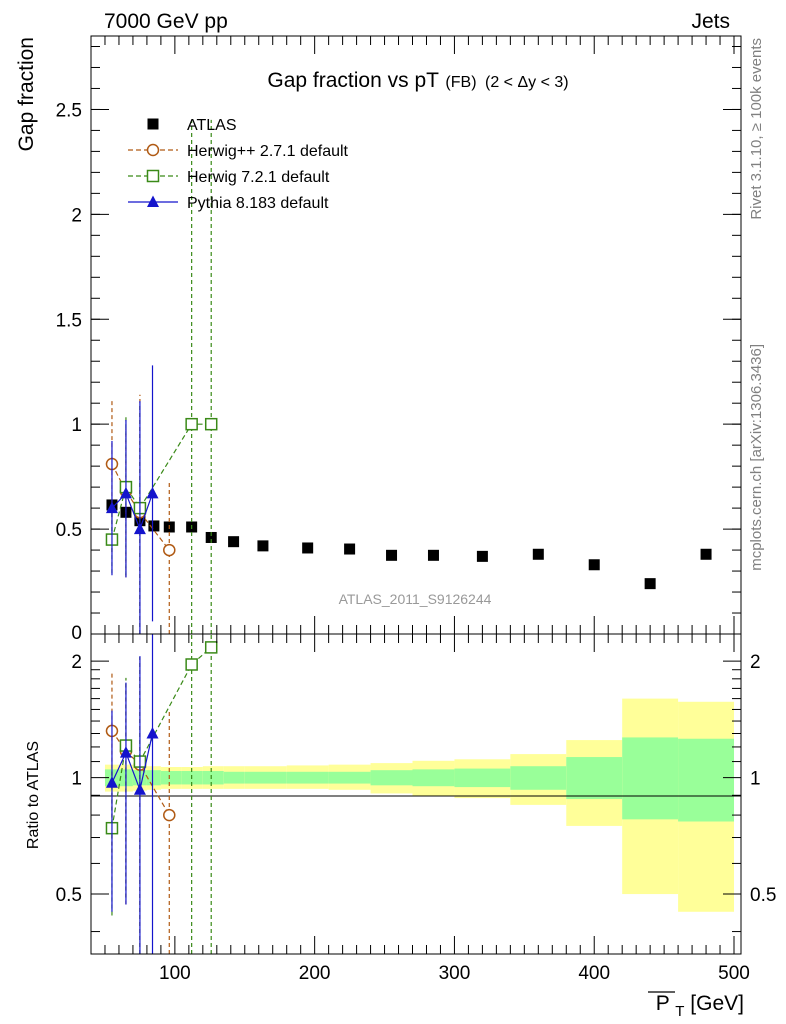  I want to click on ratio-y-tick-label-left: 2, so click(76, 662).